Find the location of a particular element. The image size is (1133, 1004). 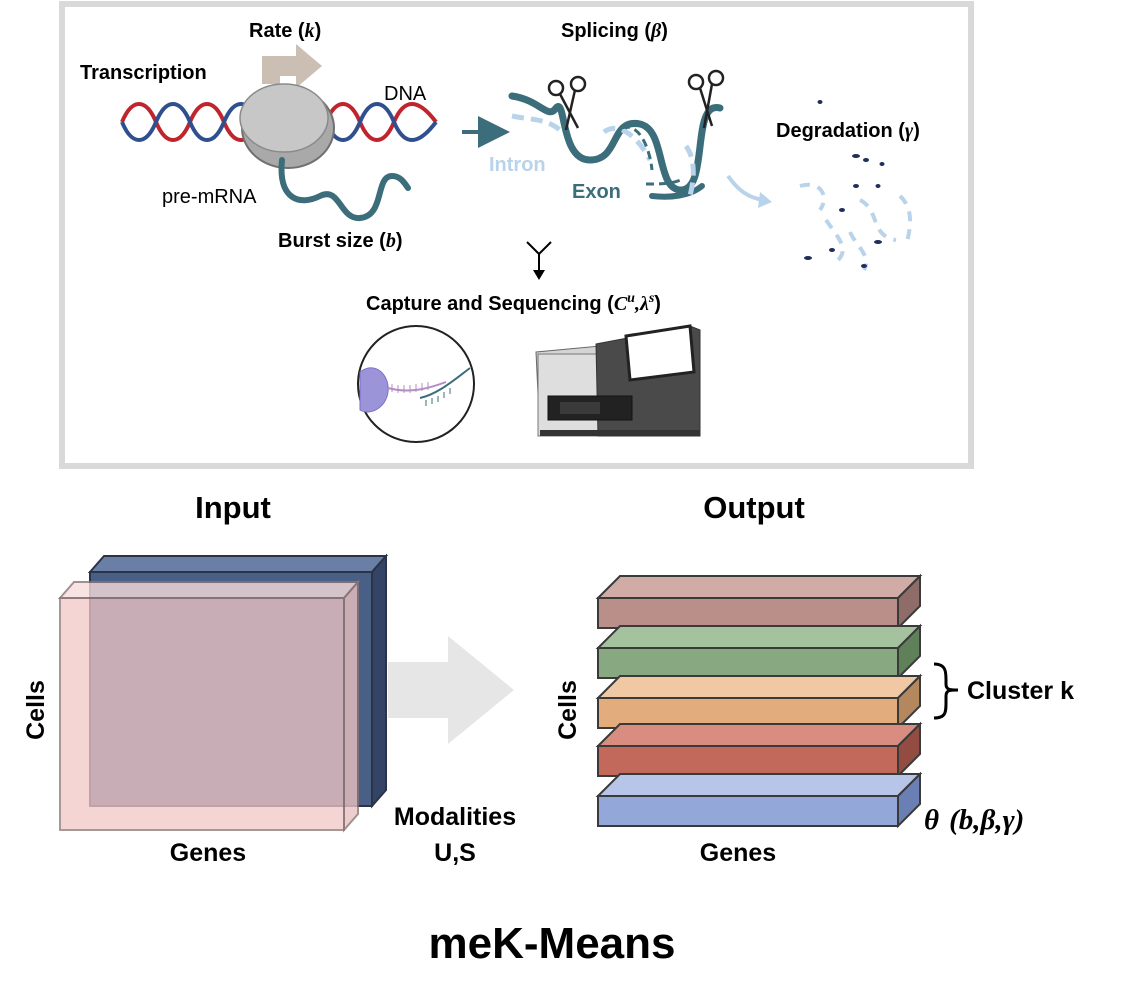

exon-dashes is located at coordinates (653, 155).